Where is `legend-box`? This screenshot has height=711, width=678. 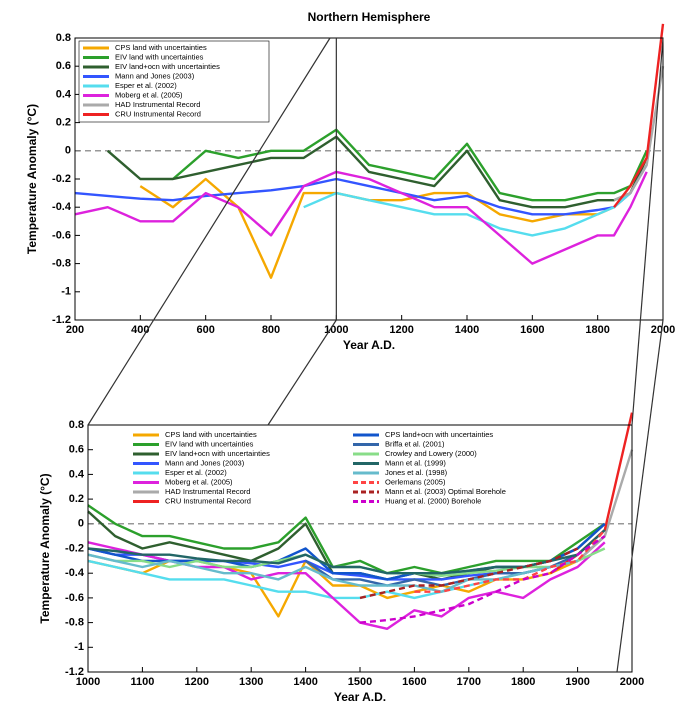 legend-box is located at coordinates (174, 81).